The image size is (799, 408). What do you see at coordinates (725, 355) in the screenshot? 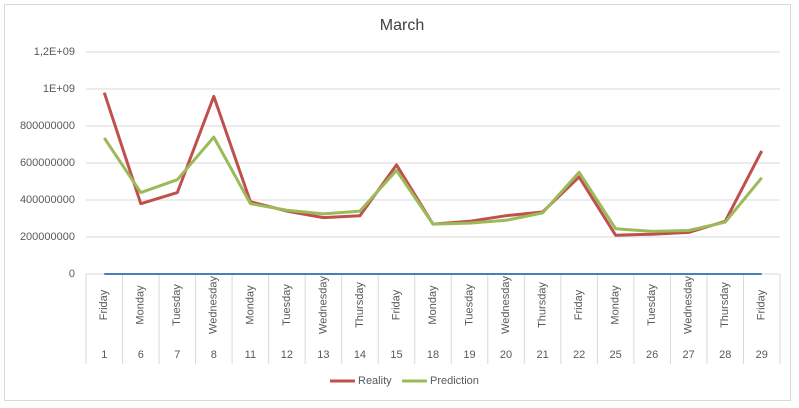
I see `x-tick-label: 28` at bounding box center [725, 355].